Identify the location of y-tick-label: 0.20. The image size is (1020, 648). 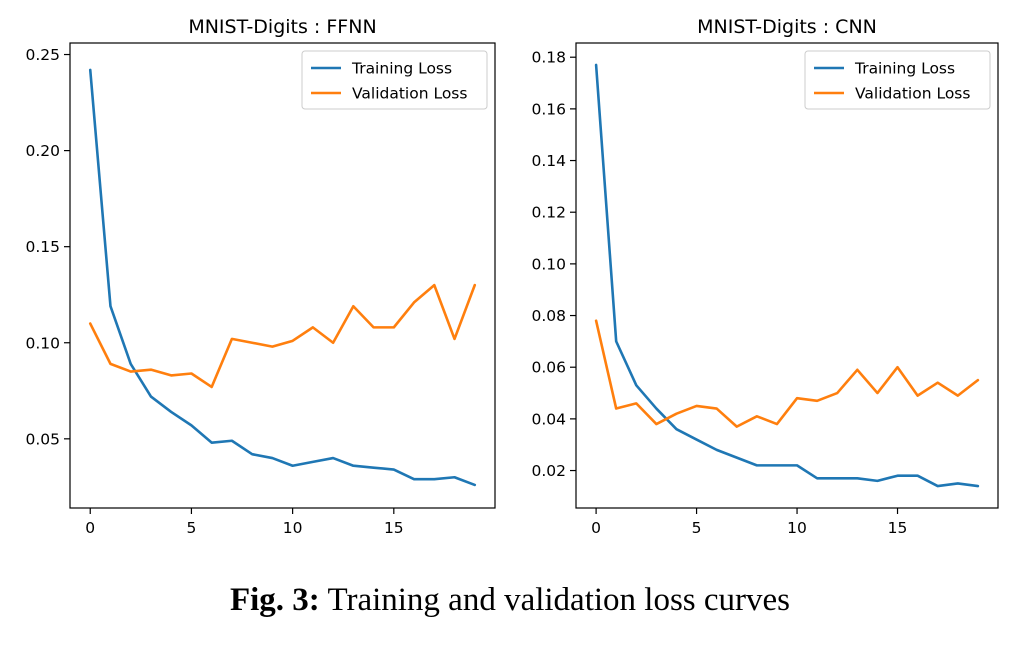
(42, 151).